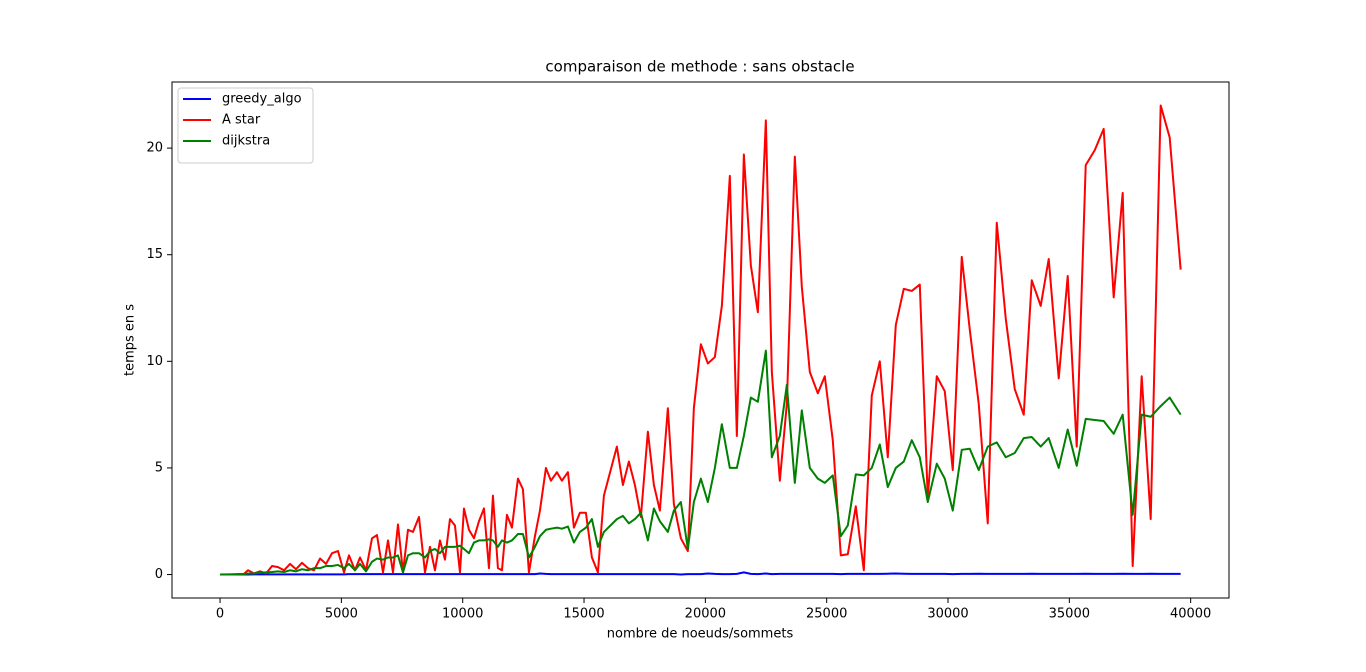 The width and height of the screenshot is (1366, 672). I want to click on x-tick-label: 20000, so click(705, 614).